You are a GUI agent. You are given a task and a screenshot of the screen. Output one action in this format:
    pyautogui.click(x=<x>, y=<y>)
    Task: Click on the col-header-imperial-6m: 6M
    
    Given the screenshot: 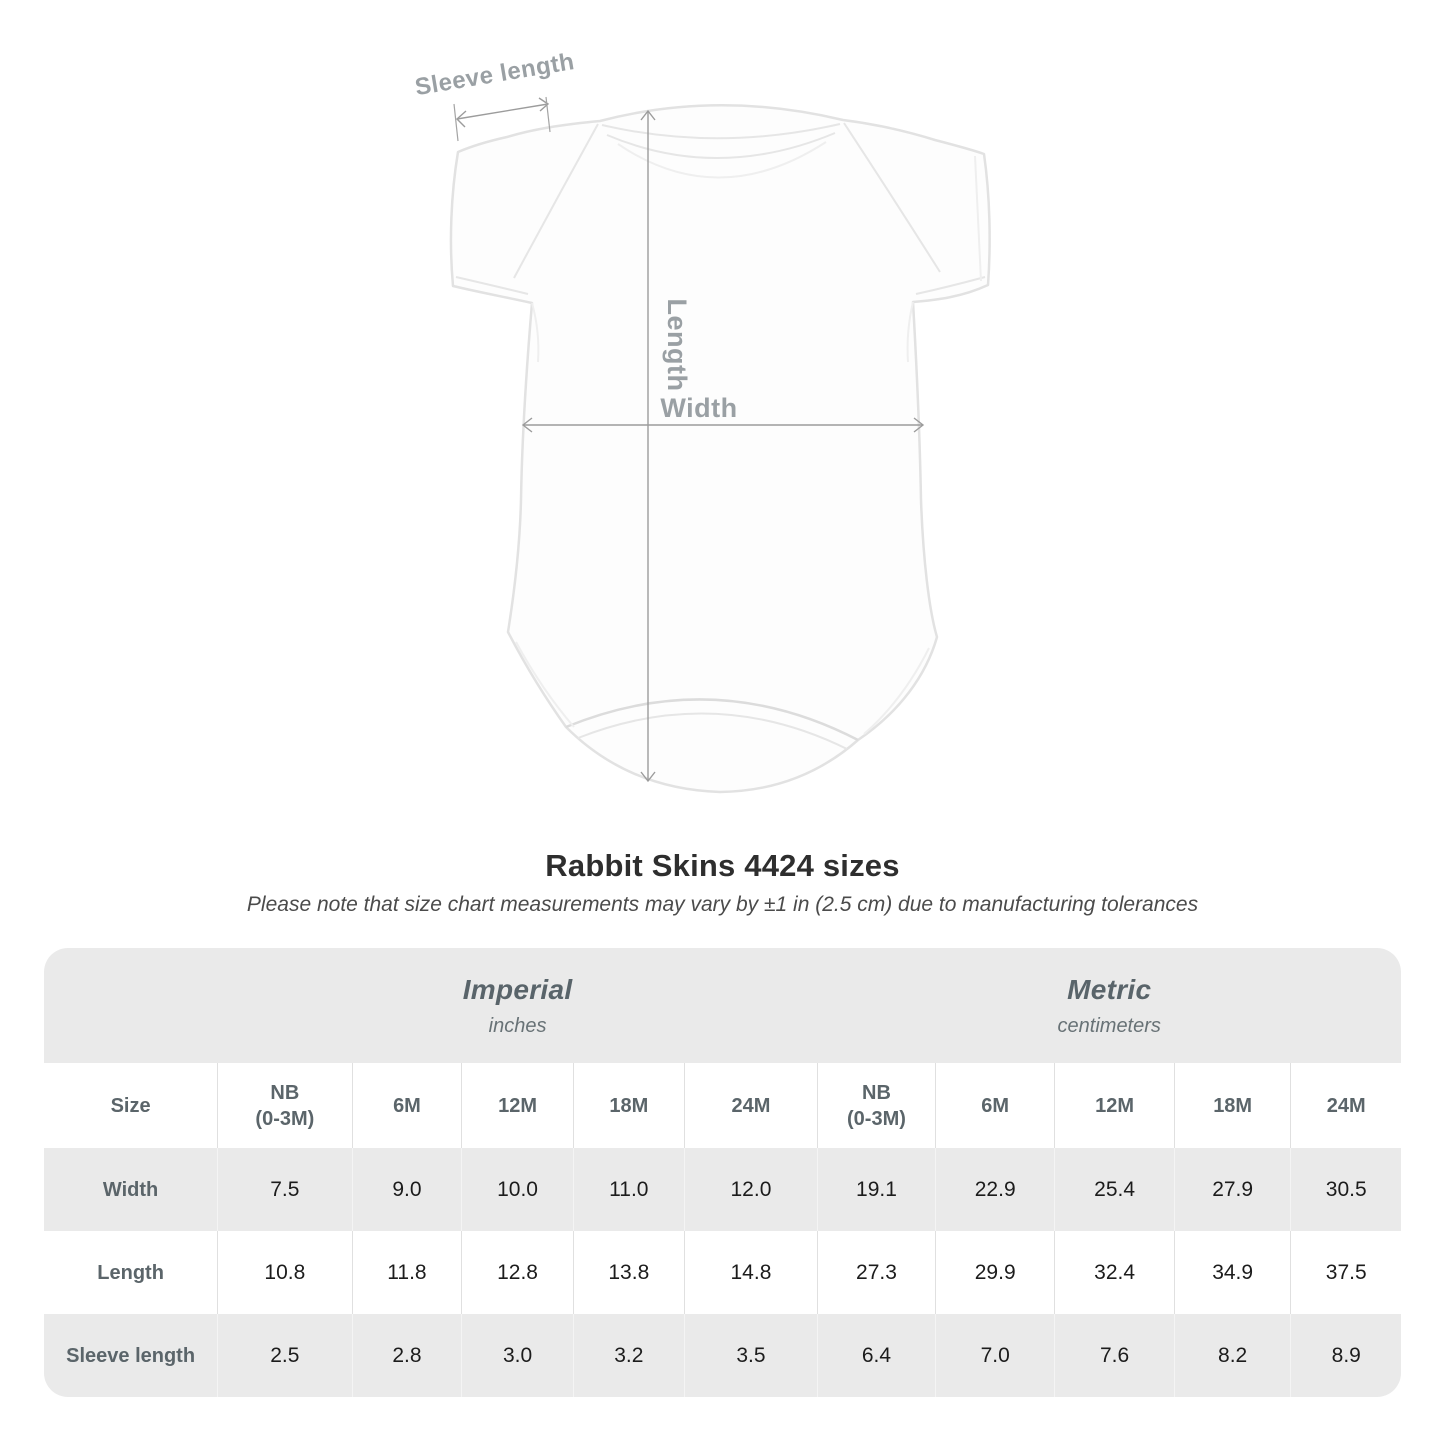 What is the action you would take?
    pyautogui.click(x=406, y=1105)
    